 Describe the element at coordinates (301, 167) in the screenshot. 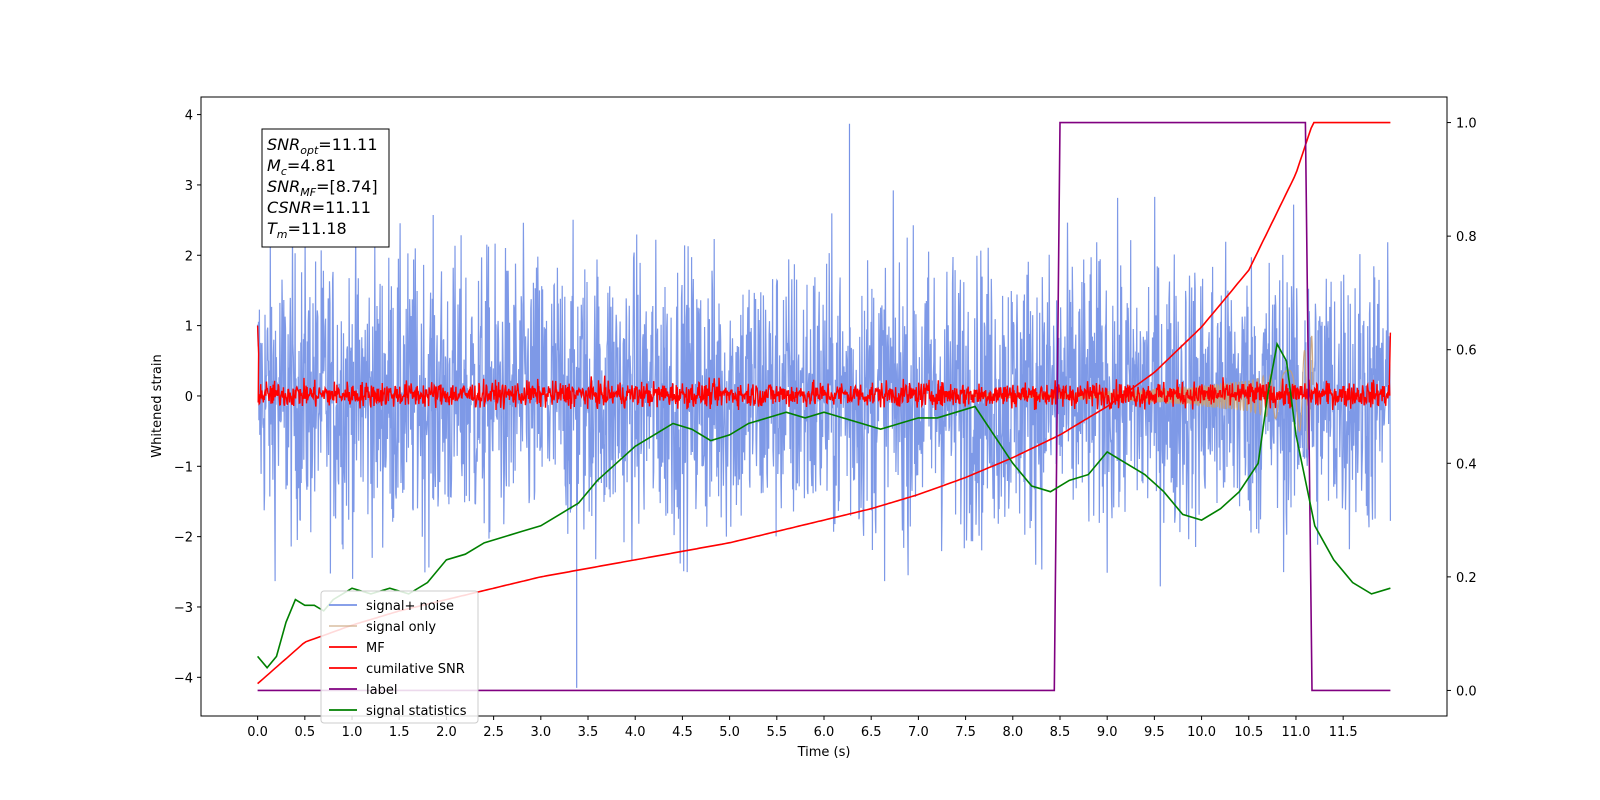

I see `annotation-line: Mc=4.81` at that location.